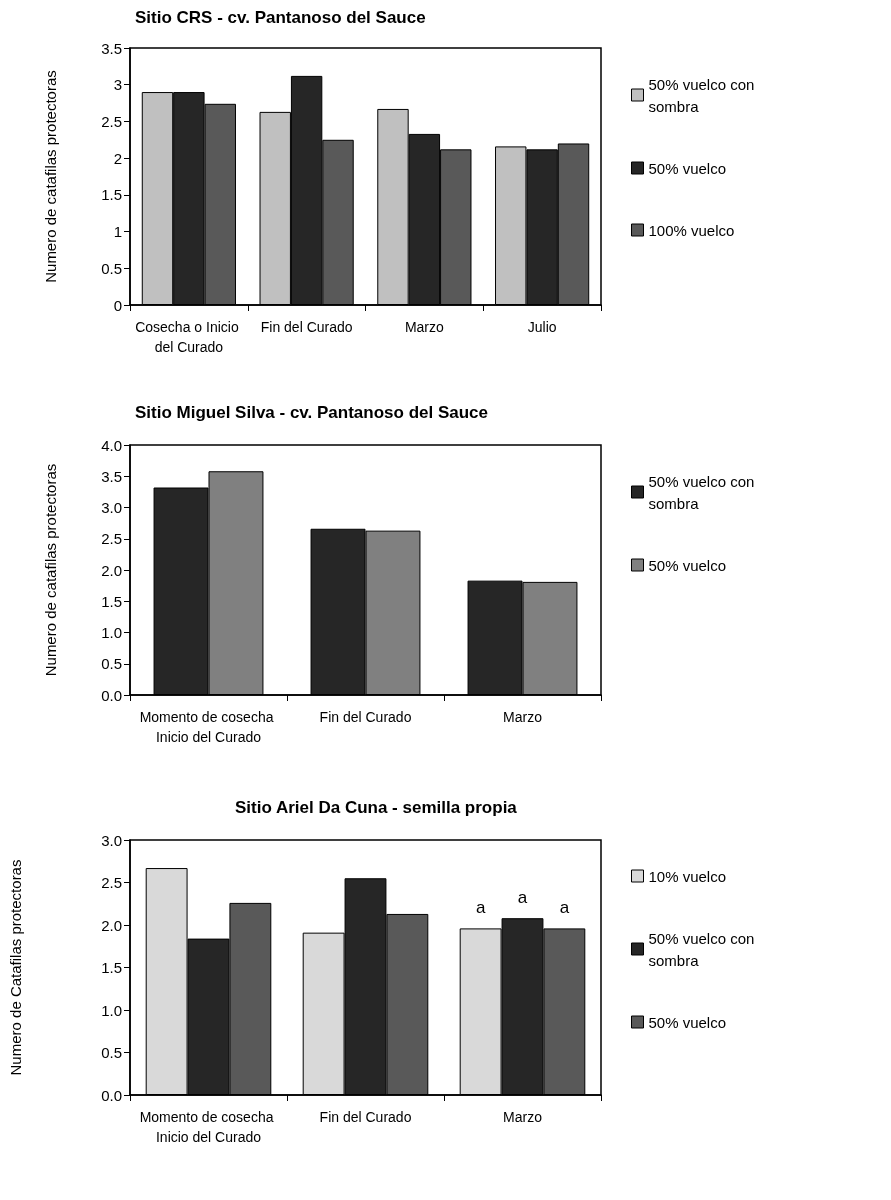  What do you see at coordinates (280, 17) in the screenshot?
I see `chart-title: Sitio CRS - cv. Pantanoso del Sauce` at bounding box center [280, 17].